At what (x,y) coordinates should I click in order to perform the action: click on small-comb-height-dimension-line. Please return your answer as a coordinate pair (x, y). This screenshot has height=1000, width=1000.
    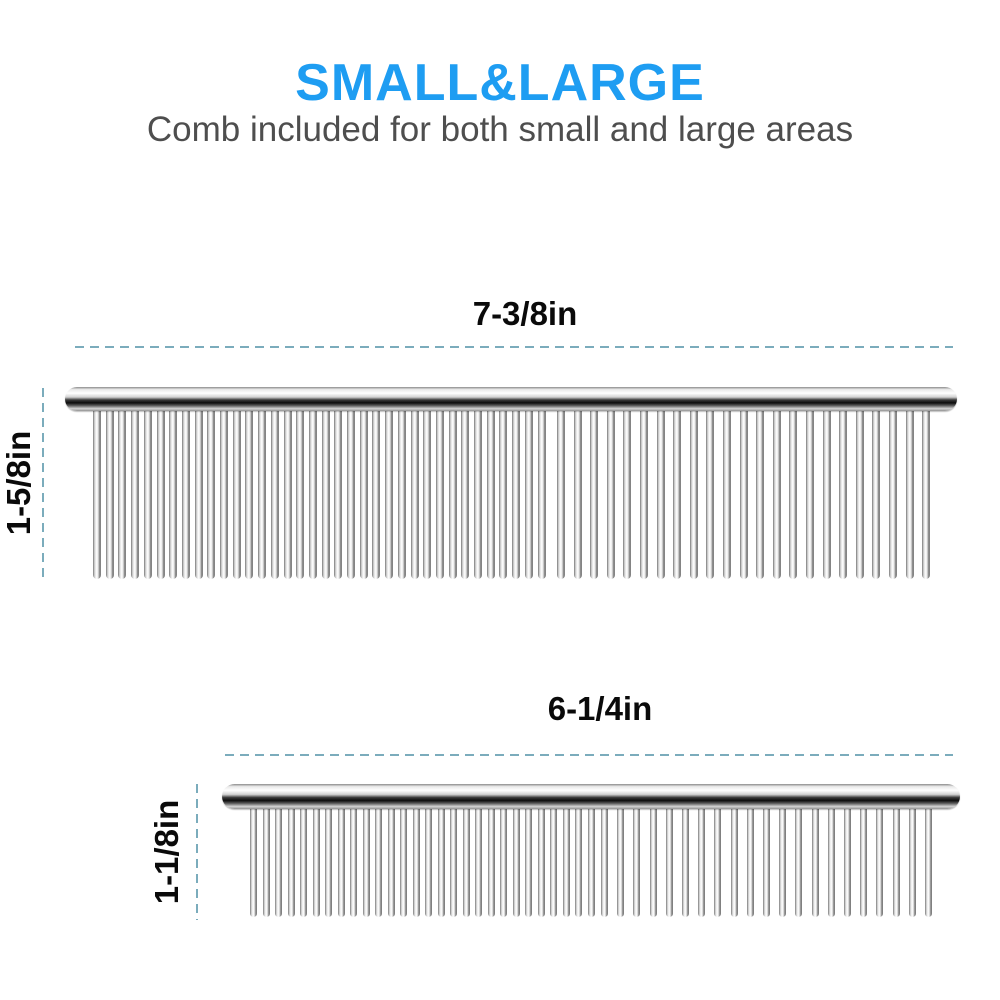
    Looking at the image, I should click on (197, 852).